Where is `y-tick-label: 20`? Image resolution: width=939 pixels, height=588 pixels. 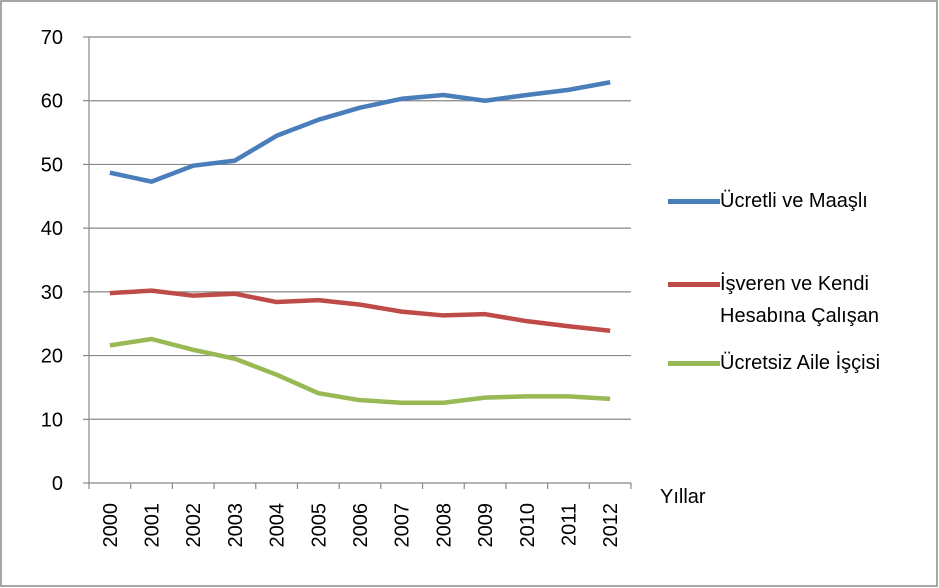
y-tick-label: 20 is located at coordinates (52, 357).